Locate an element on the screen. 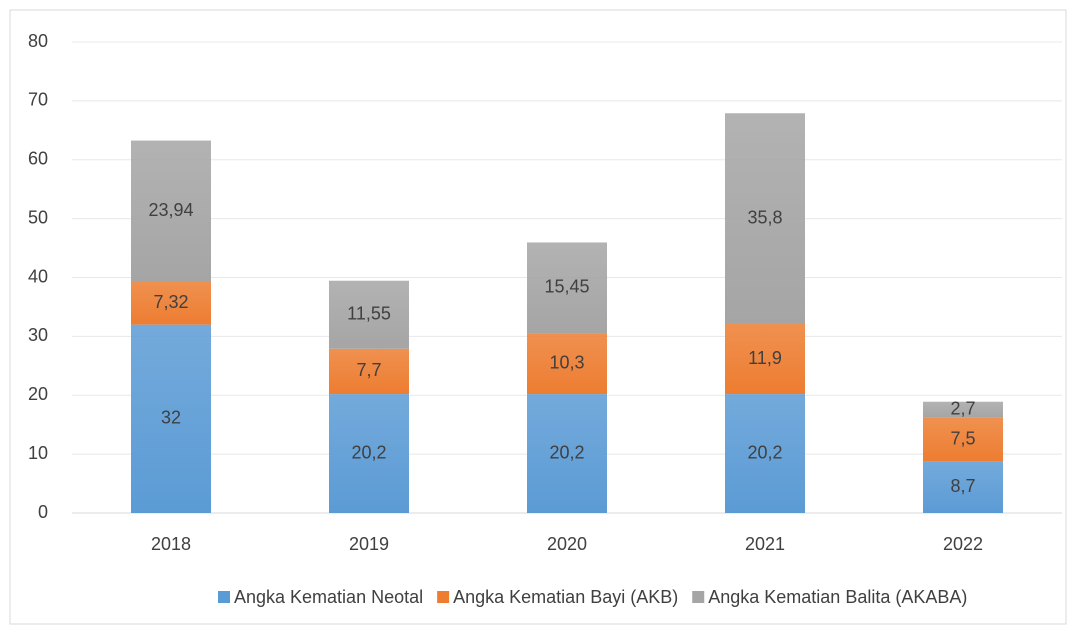 Image resolution: width=1076 pixels, height=628 pixels. data-label: 2,7 is located at coordinates (962, 408).